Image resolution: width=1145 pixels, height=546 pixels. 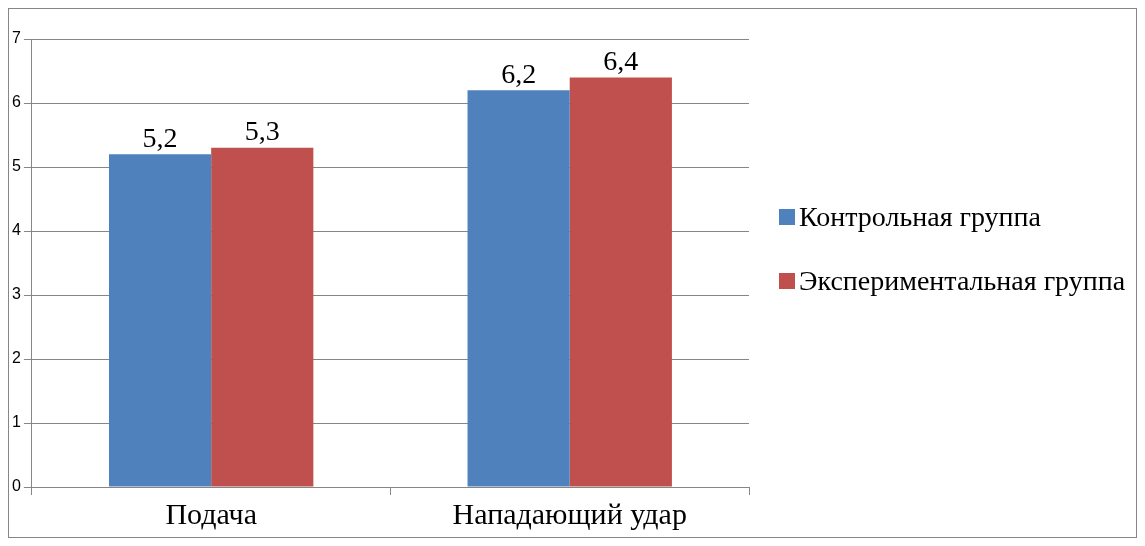 What do you see at coordinates (16, 486) in the screenshot?
I see `y-tick-label: 0` at bounding box center [16, 486].